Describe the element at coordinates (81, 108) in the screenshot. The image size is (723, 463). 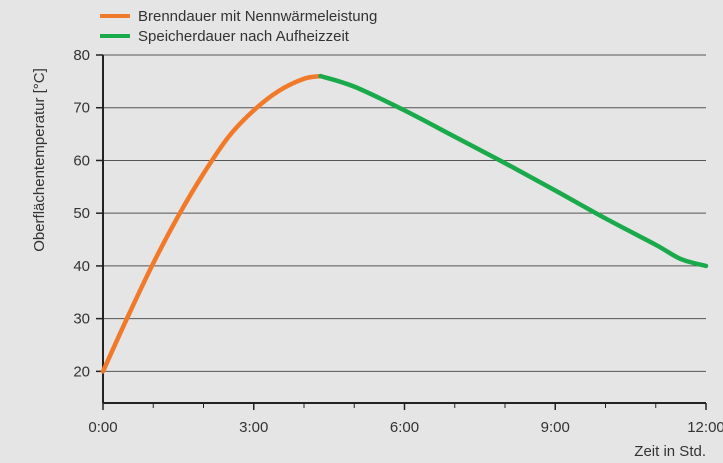
I see `y-tick-label: 70` at that location.